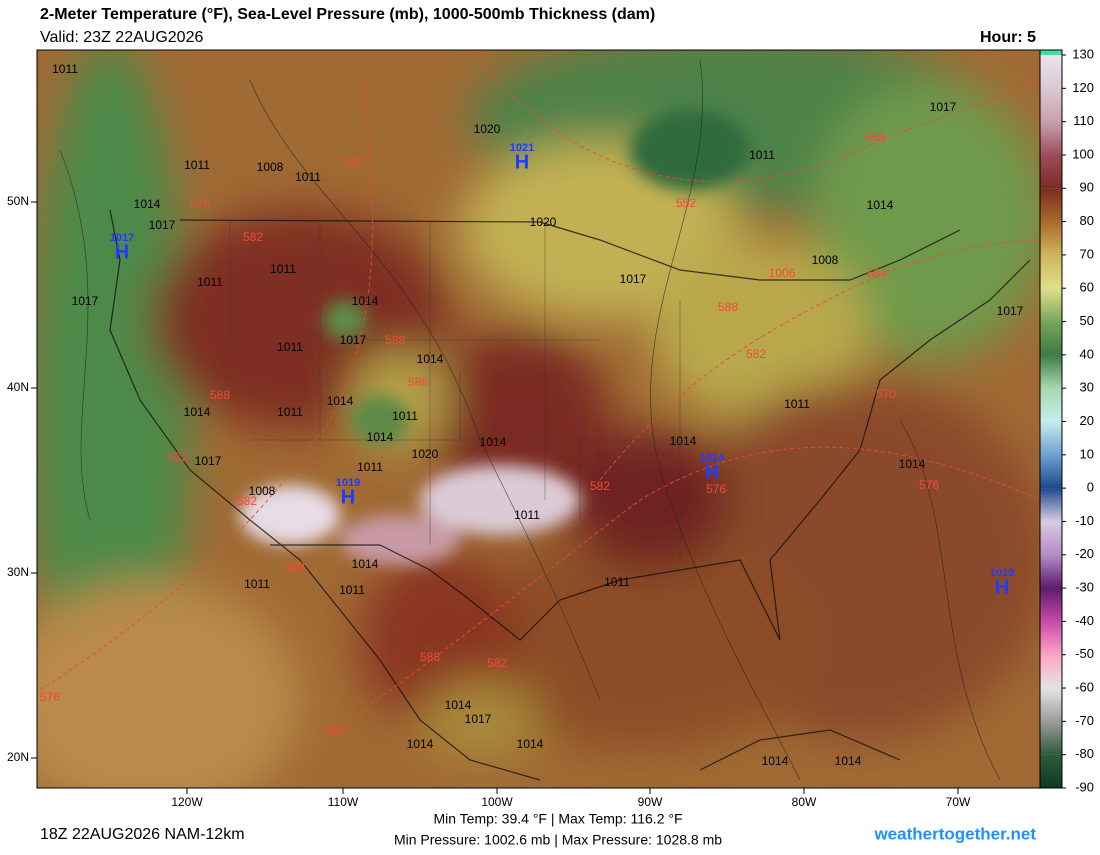 The width and height of the screenshot is (1100, 855). I want to click on high-pressure-value: 1017, so click(122, 238).